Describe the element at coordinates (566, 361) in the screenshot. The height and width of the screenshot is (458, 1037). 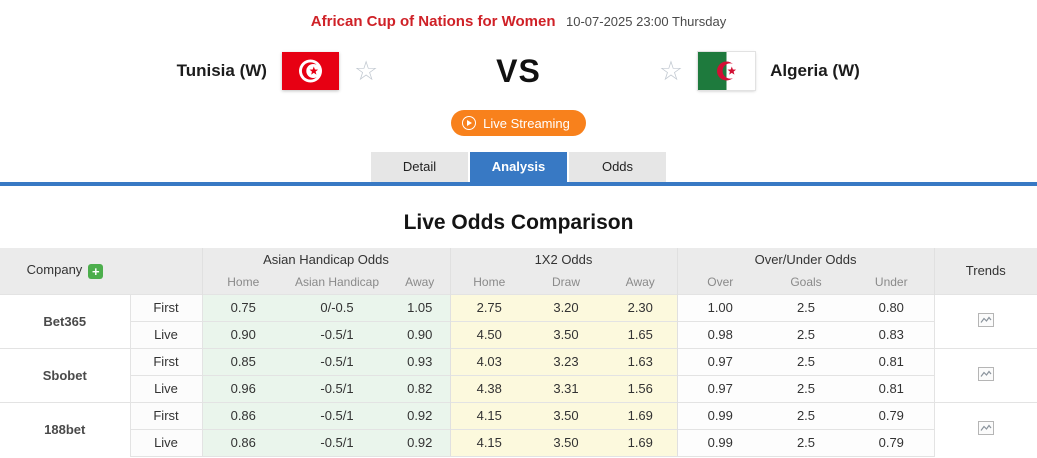
I see `x12-odds-value: 3.23` at that location.